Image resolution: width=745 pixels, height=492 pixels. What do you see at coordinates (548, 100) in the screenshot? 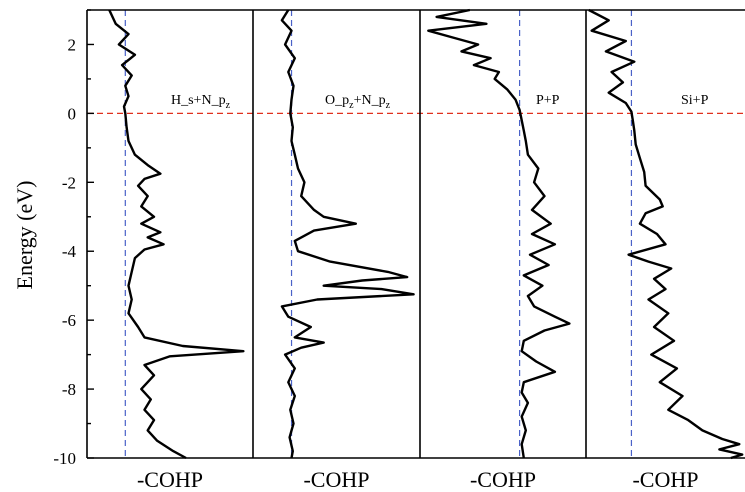
I see `panel-label-3: P+P` at bounding box center [548, 100].